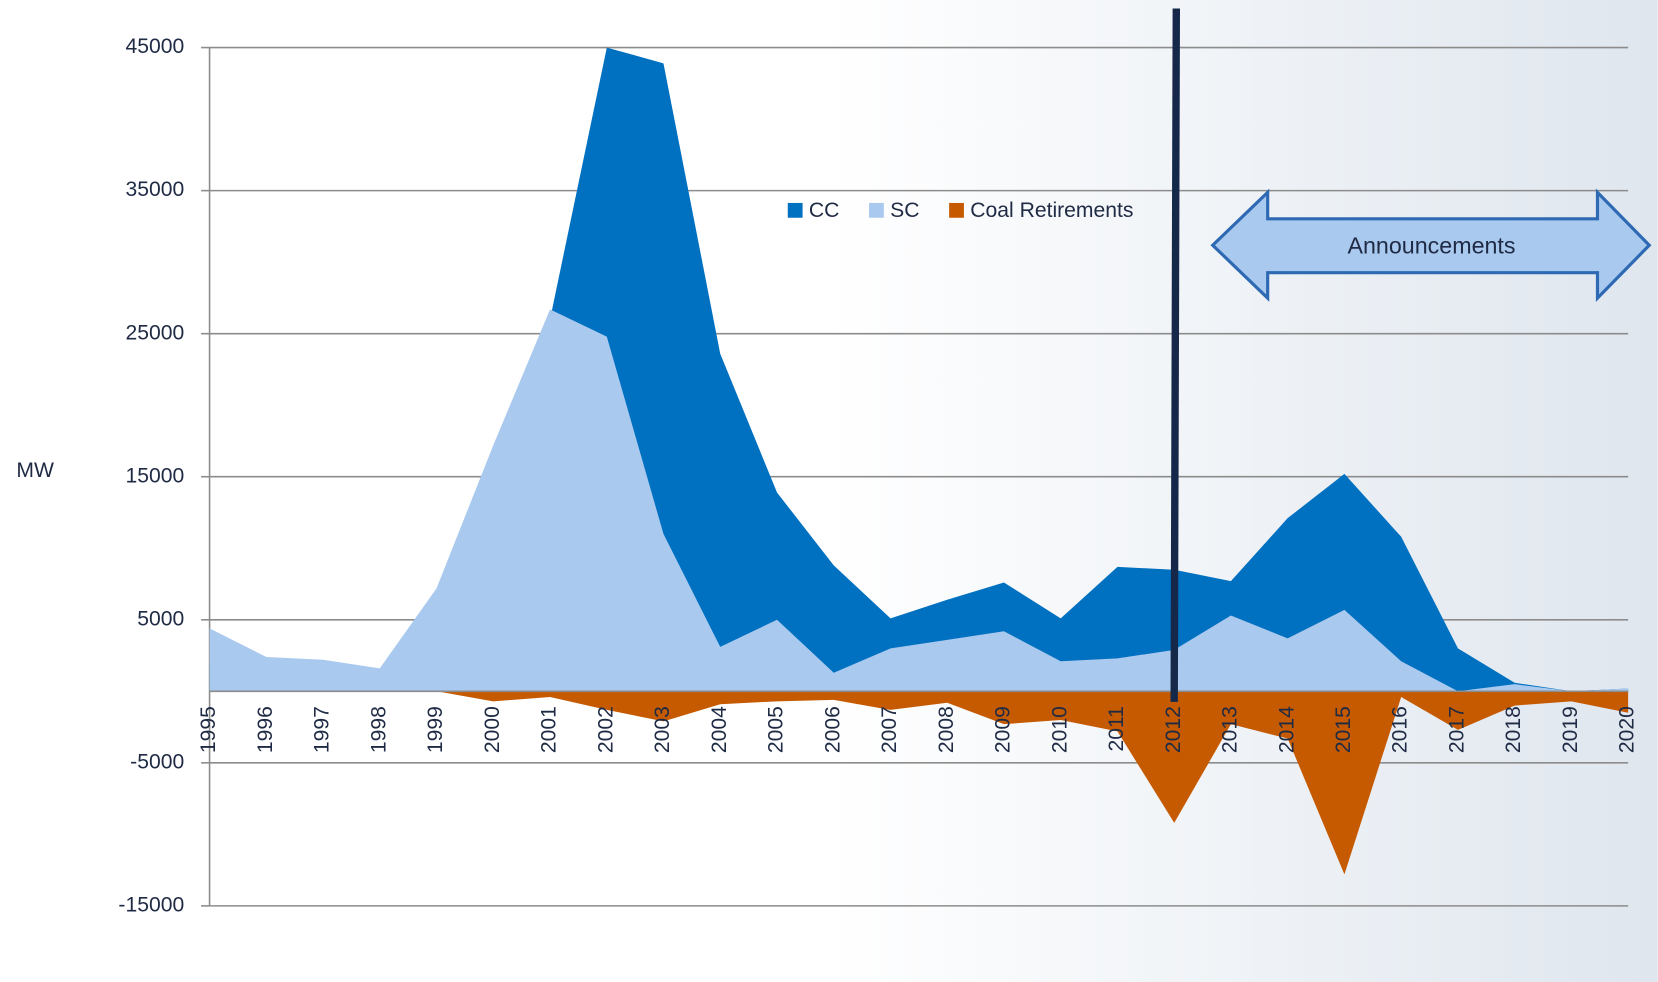 Image resolution: width=1658 pixels, height=982 pixels. I want to click on x-tick-label: 1996, so click(265, 729).